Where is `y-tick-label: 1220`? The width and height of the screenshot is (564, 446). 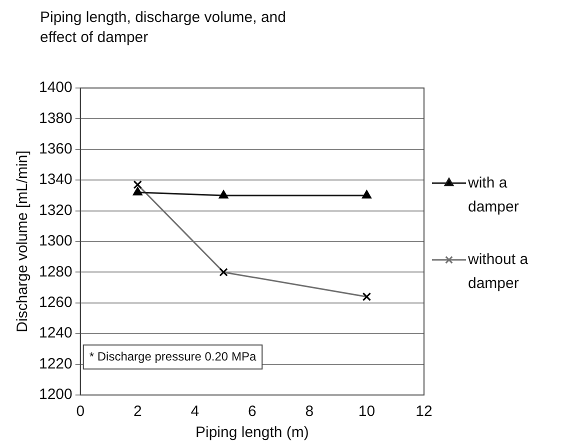
y-tick-label: 1220 is located at coordinates (55, 363).